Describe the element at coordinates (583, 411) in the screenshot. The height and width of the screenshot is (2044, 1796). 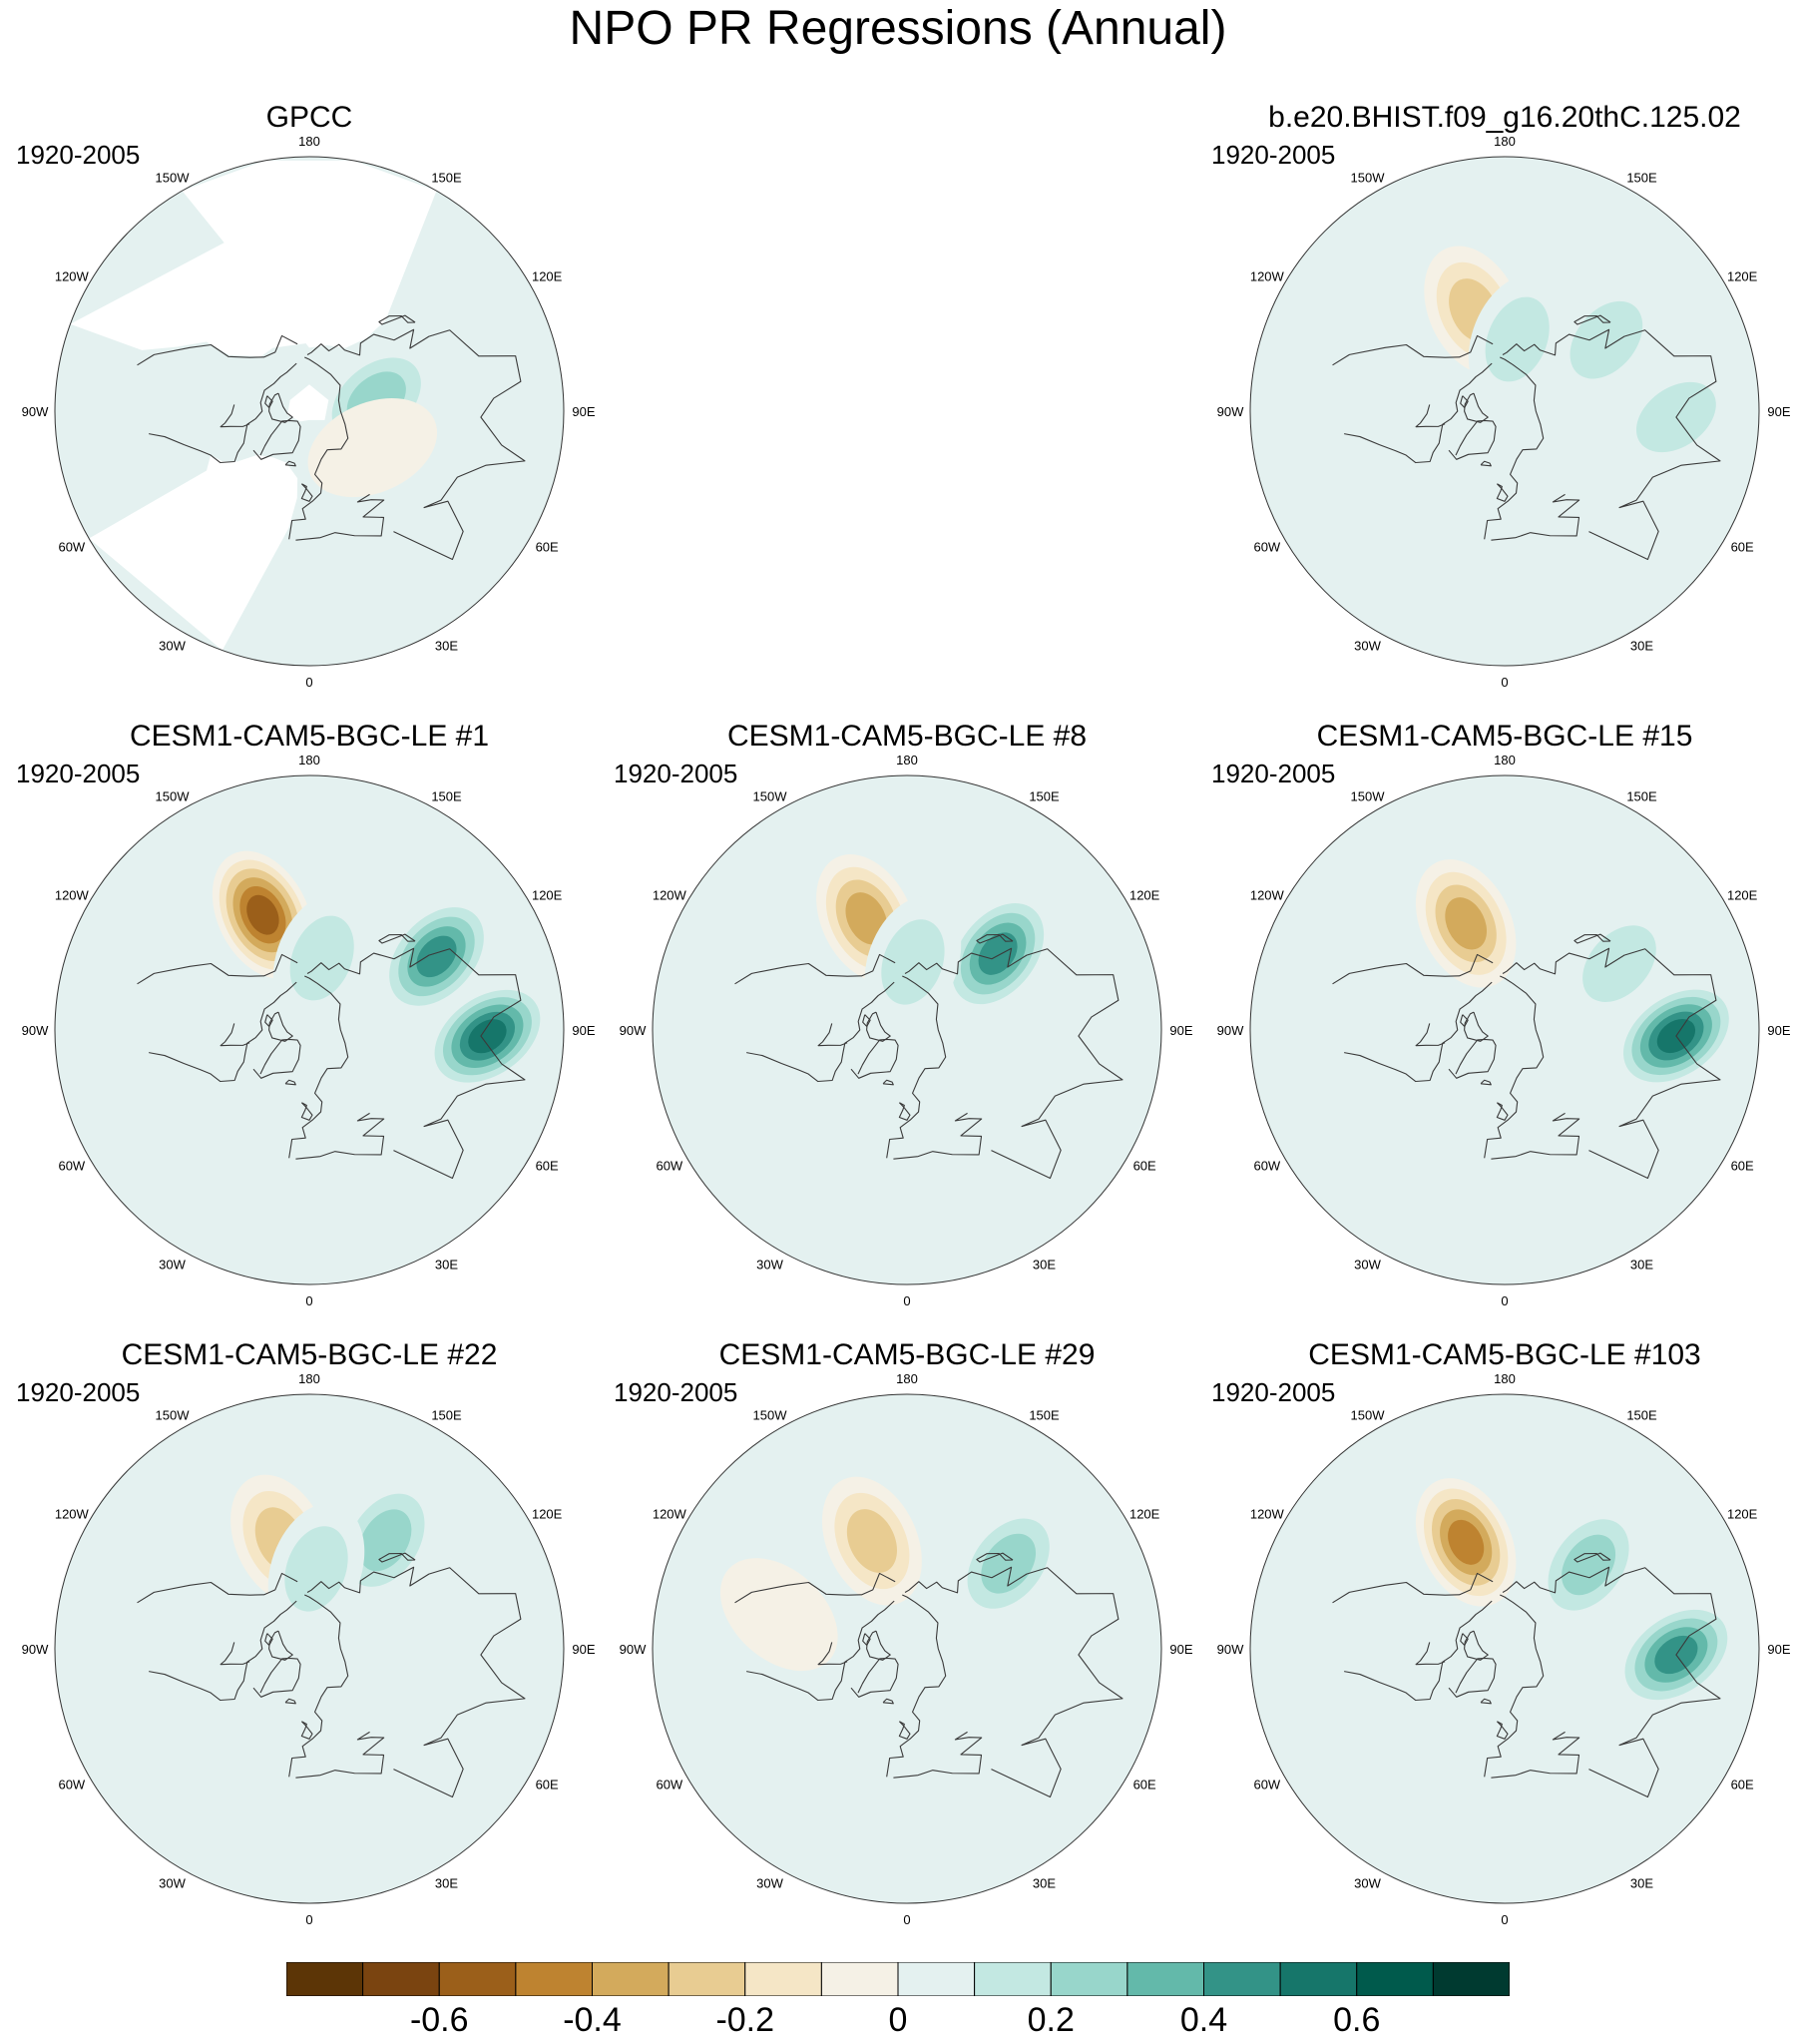
I see `longitude-label: 90E` at that location.